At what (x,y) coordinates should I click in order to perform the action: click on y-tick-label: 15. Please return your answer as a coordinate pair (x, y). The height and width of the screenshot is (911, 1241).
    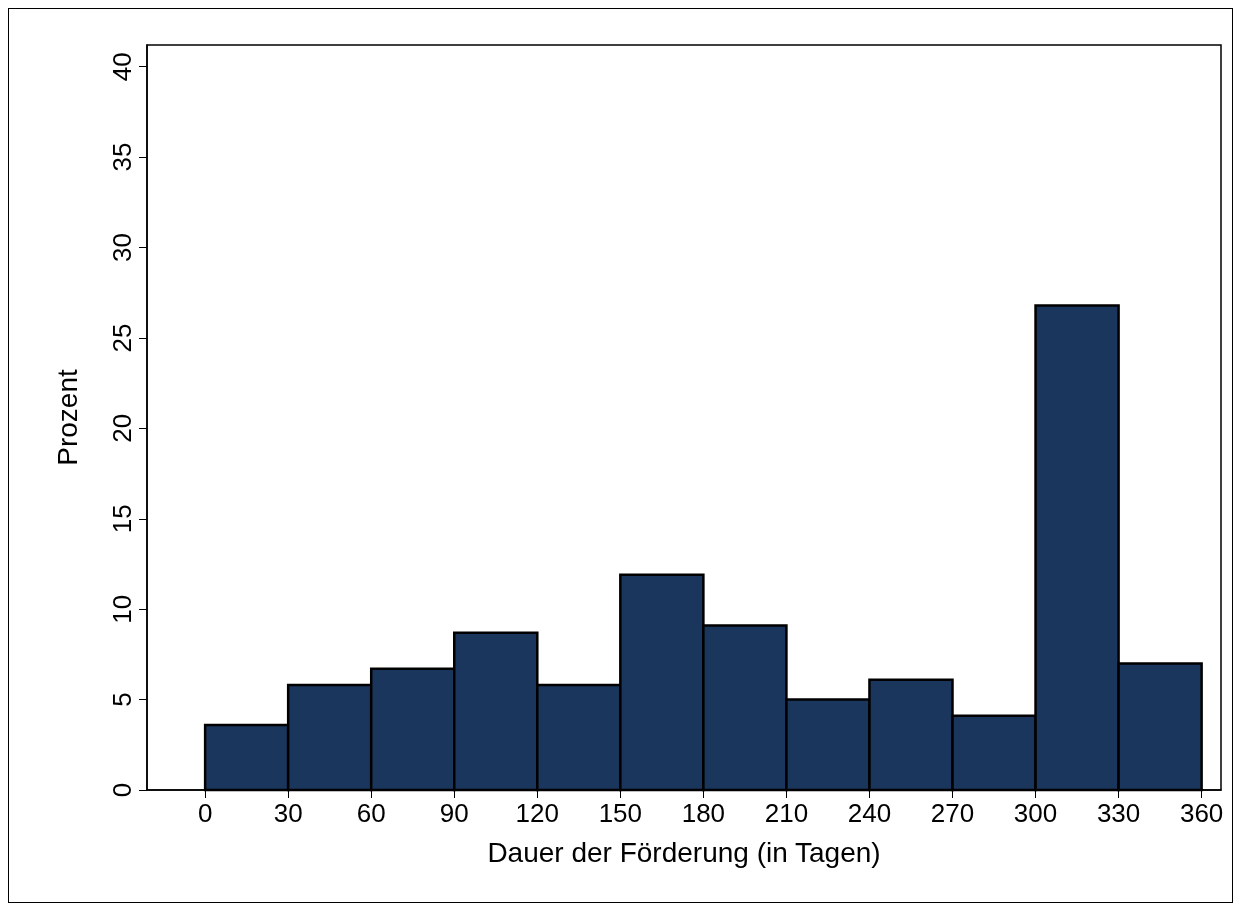
    Looking at the image, I should click on (122, 519).